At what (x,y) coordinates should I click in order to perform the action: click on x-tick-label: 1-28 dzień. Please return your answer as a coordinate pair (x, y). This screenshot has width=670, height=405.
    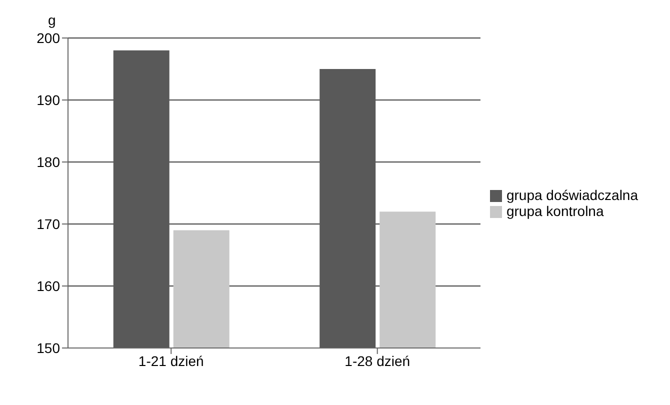
    Looking at the image, I should click on (377, 360).